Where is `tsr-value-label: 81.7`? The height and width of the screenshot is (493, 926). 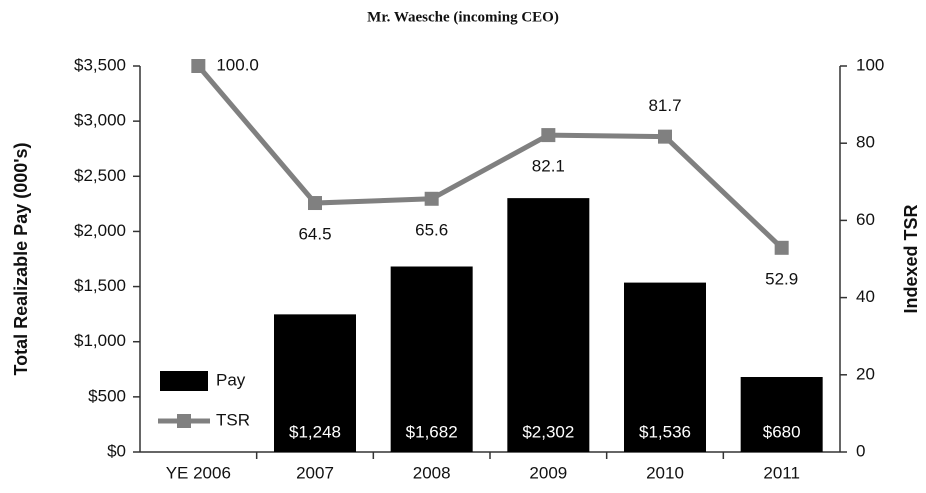
tsr-value-label: 81.7 is located at coordinates (664, 105).